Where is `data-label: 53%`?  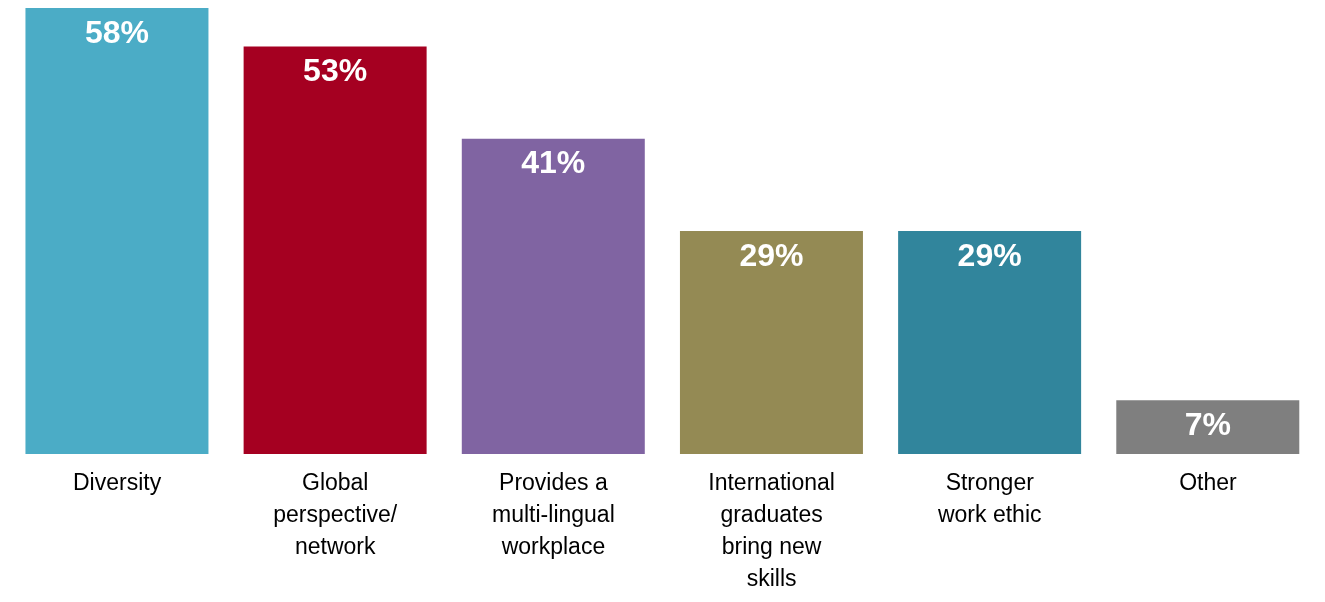
data-label: 53% is located at coordinates (335, 70).